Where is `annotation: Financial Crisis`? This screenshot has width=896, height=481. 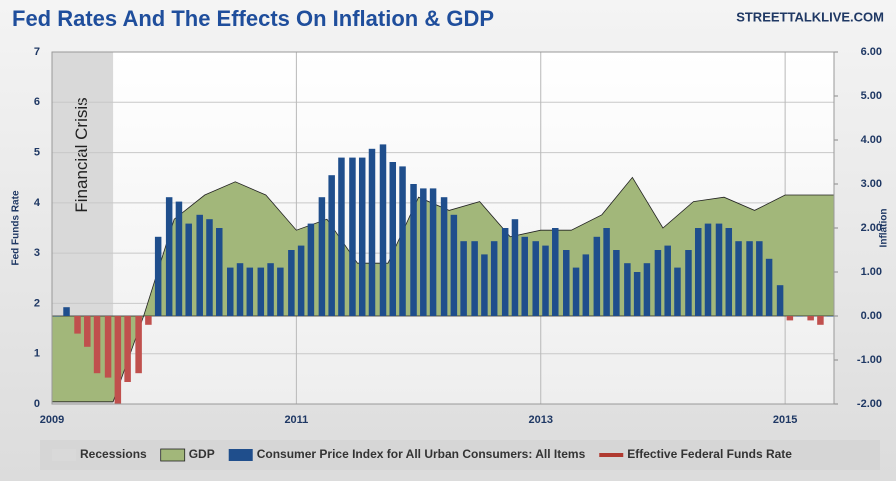
annotation: Financial Crisis is located at coordinates (81, 154).